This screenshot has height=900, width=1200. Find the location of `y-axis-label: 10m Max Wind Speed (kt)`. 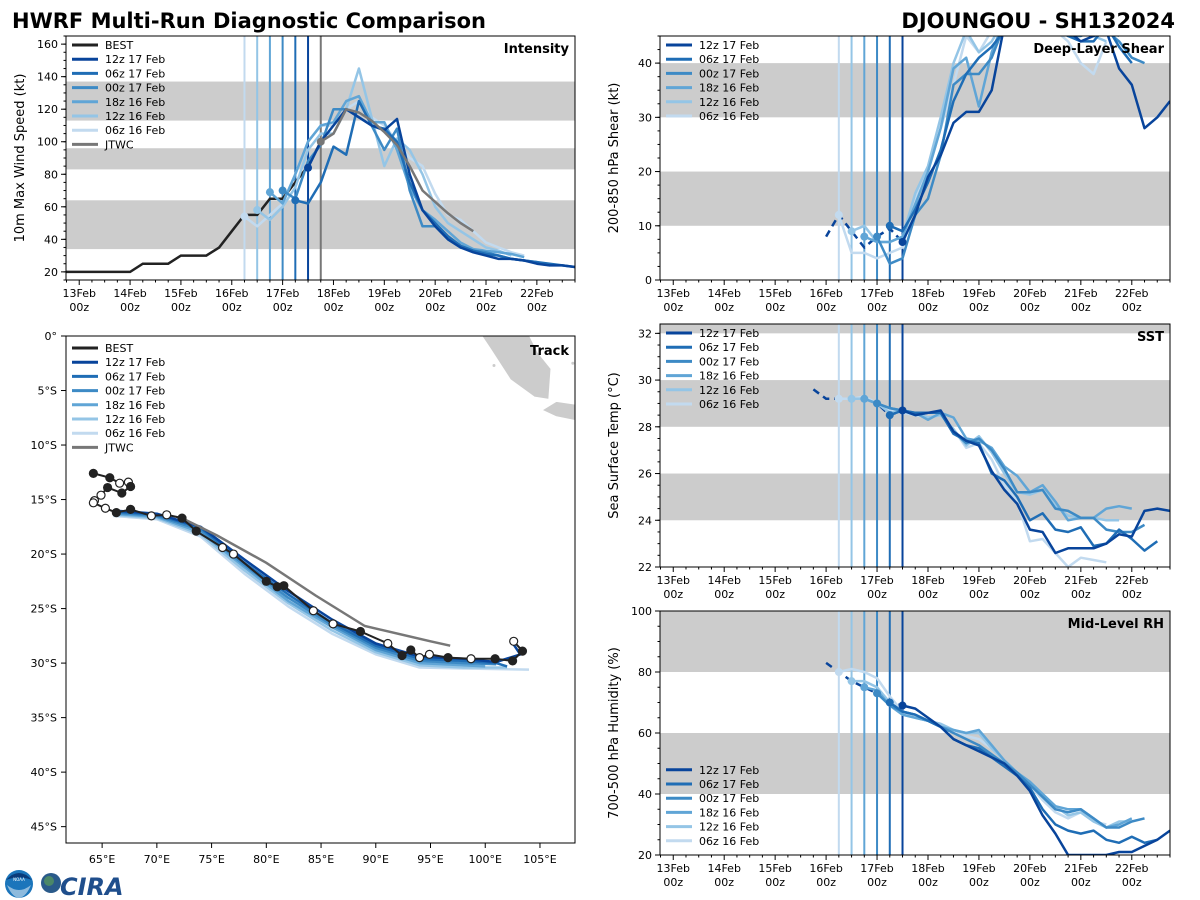

y-axis-label: 10m Max Wind Speed (kt) is located at coordinates (20, 158).